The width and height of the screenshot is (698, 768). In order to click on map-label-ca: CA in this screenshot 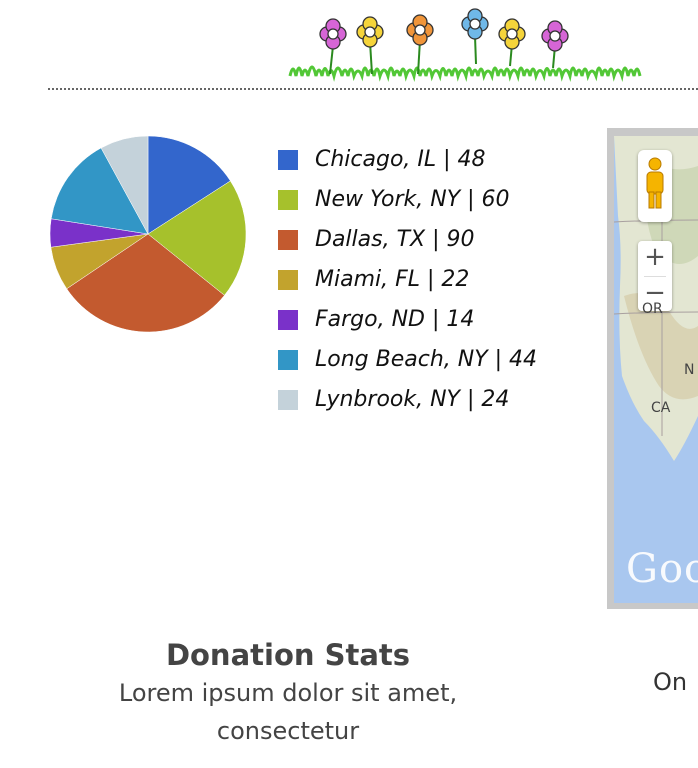, I will do `click(661, 408)`.